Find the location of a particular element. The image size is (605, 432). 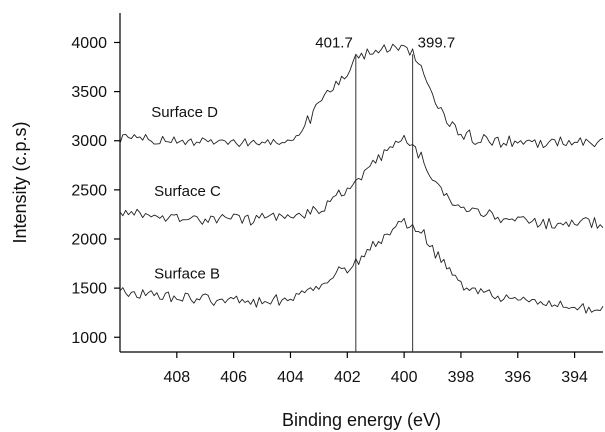

y-tick-label: 4000 is located at coordinates (89, 43).